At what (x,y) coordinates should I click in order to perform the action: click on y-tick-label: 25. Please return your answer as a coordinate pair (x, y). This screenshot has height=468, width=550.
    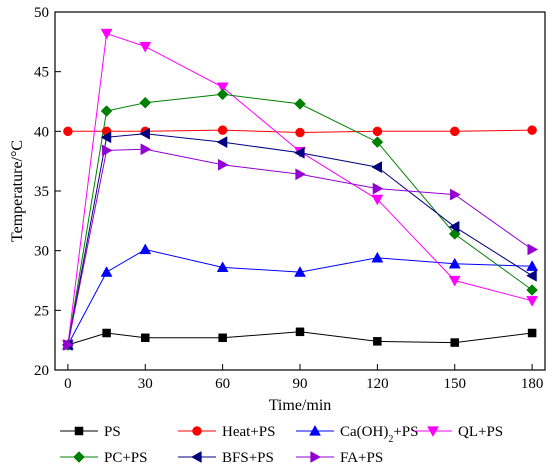
    Looking at the image, I should click on (41, 311).